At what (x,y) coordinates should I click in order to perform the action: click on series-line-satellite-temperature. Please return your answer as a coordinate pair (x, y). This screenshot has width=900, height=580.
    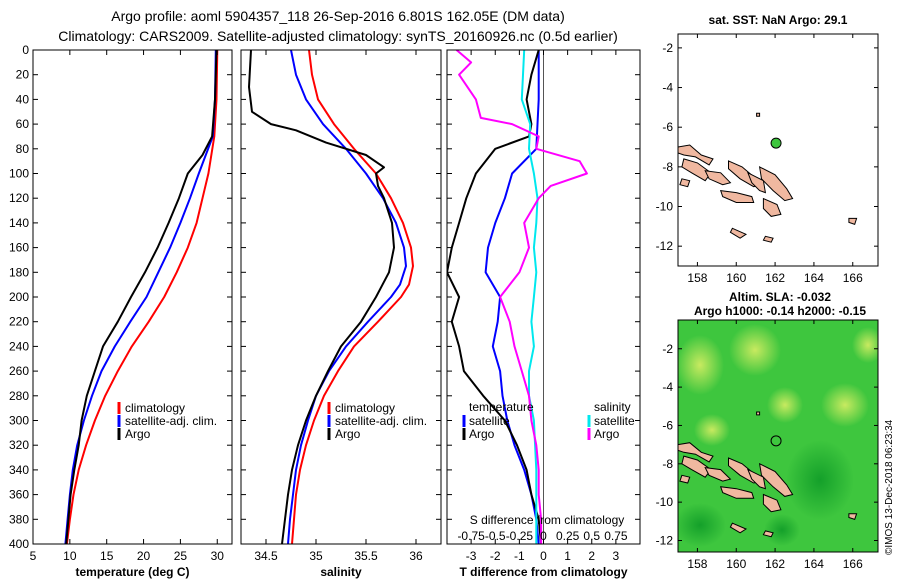
    Looking at the image, I should click on (512, 297).